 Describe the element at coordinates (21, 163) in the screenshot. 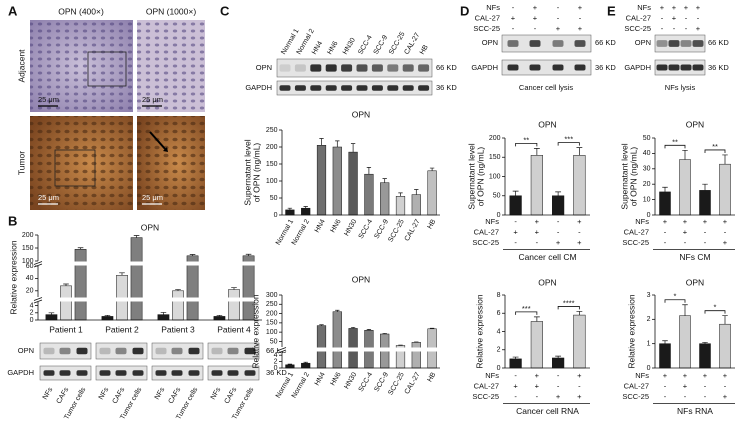

I see `ihc-row: Tumor` at that location.